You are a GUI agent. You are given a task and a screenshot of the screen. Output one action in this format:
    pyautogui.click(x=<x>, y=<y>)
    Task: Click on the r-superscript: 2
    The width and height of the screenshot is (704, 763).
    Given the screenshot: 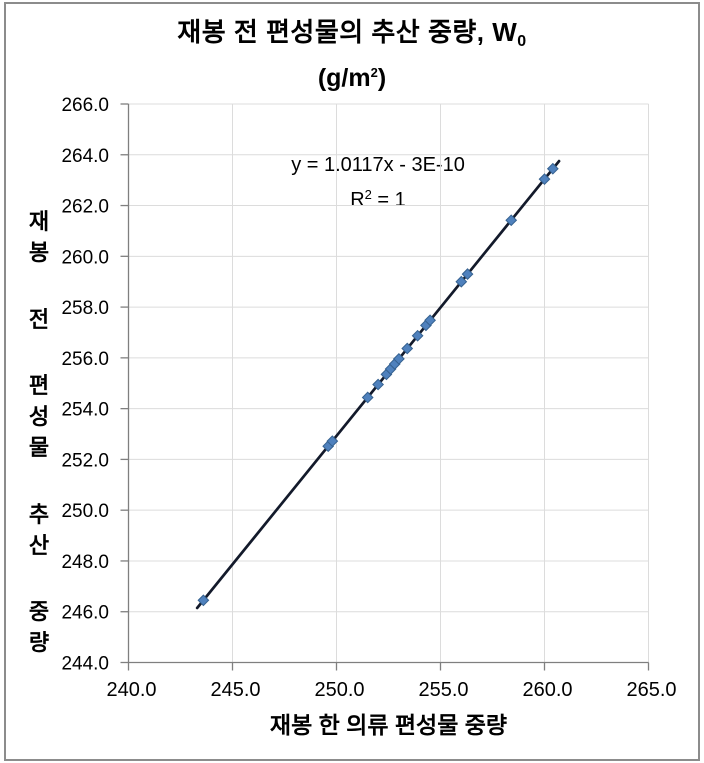 What is the action you would take?
    pyautogui.click(x=368, y=194)
    